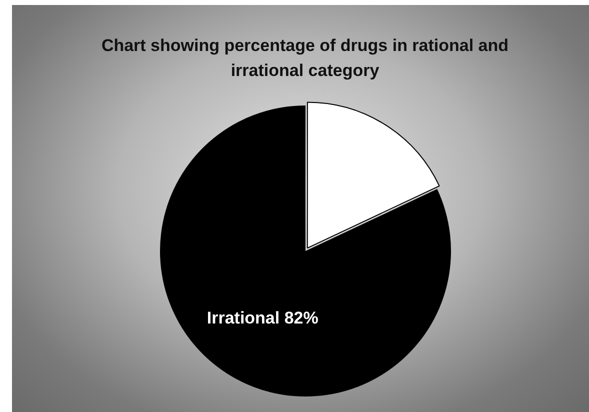  Describe the element at coordinates (305, 58) in the screenshot. I see `chart-title: Chart showing percentage of drugs in rational and irrational category` at that location.